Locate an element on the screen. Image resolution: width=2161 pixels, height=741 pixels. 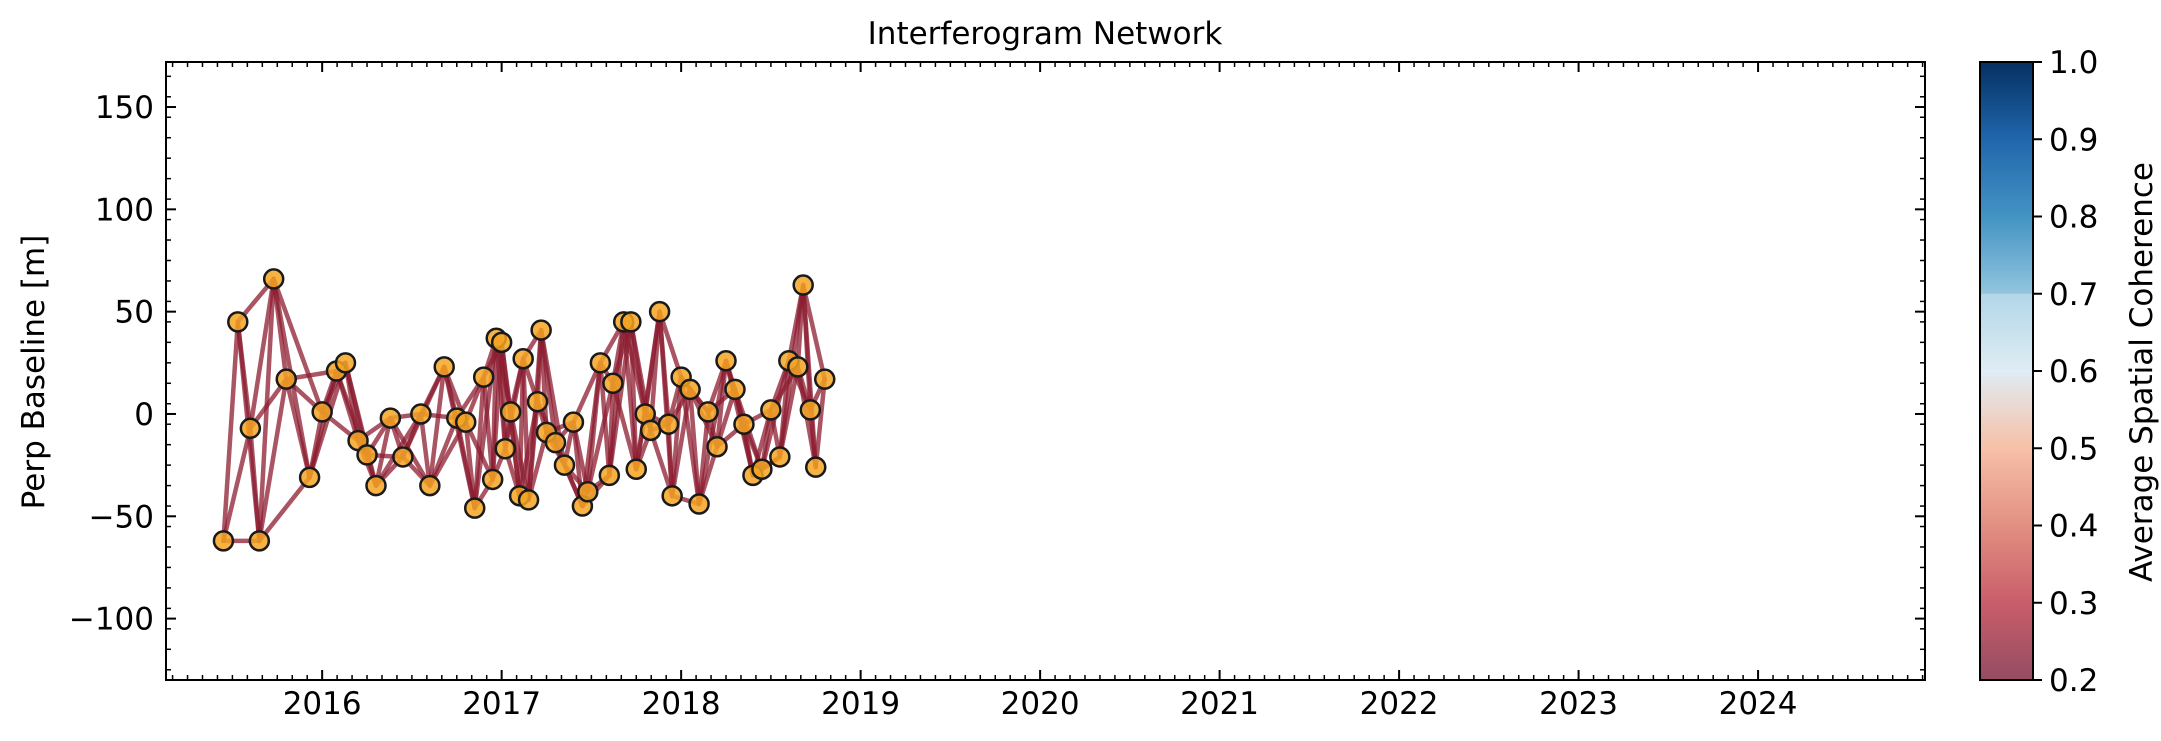
colorbar-tick-label: 0.6 is located at coordinates (2073, 372).